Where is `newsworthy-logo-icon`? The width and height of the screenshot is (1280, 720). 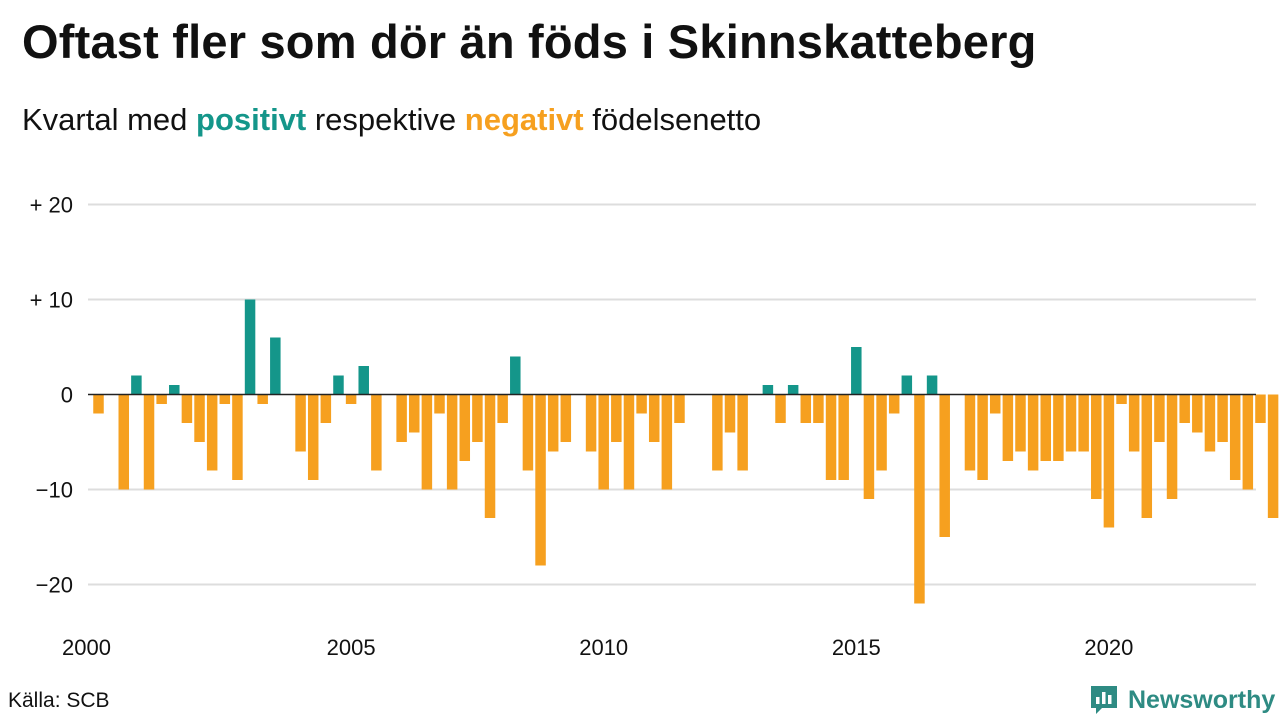
newsworthy-logo-icon is located at coordinates (1104, 700).